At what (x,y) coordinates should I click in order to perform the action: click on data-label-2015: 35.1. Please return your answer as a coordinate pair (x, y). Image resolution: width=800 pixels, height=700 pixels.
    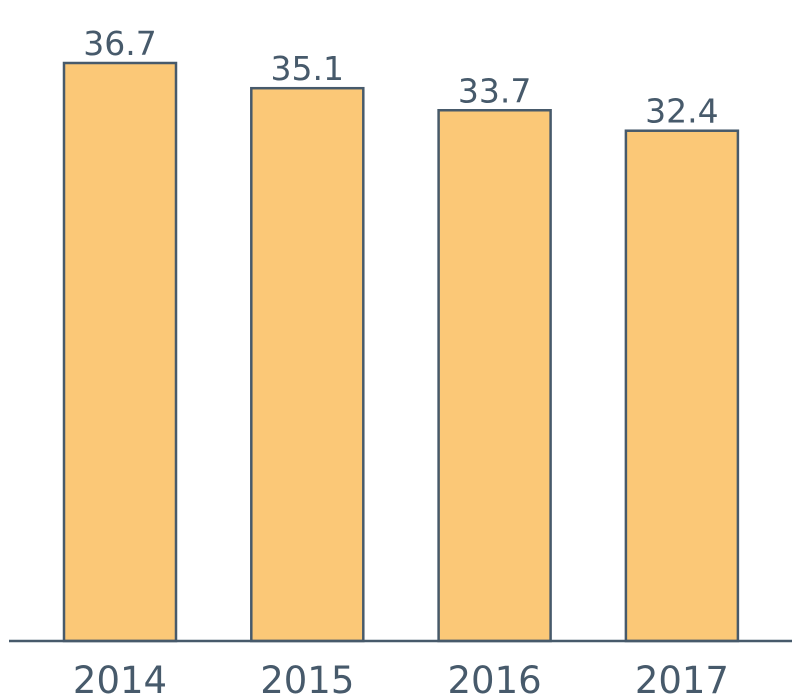
    Looking at the image, I should click on (307, 68).